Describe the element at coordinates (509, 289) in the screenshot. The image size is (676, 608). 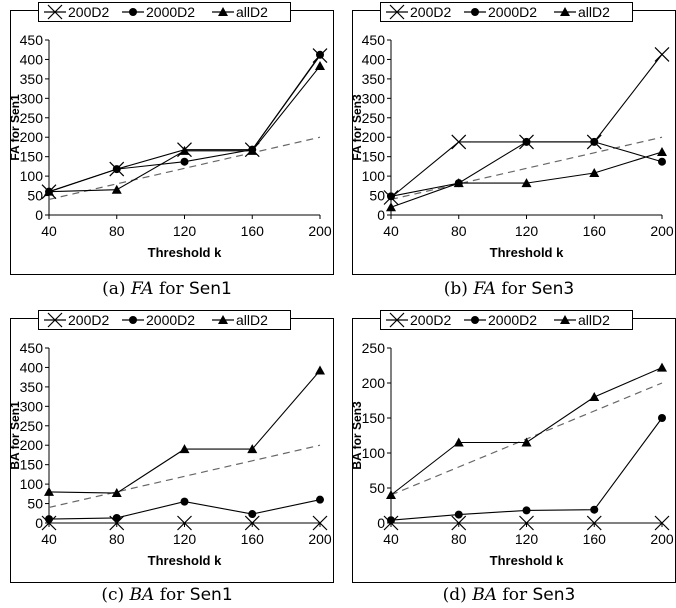
I see `caption-b: (b) FA for Sen3` at that location.